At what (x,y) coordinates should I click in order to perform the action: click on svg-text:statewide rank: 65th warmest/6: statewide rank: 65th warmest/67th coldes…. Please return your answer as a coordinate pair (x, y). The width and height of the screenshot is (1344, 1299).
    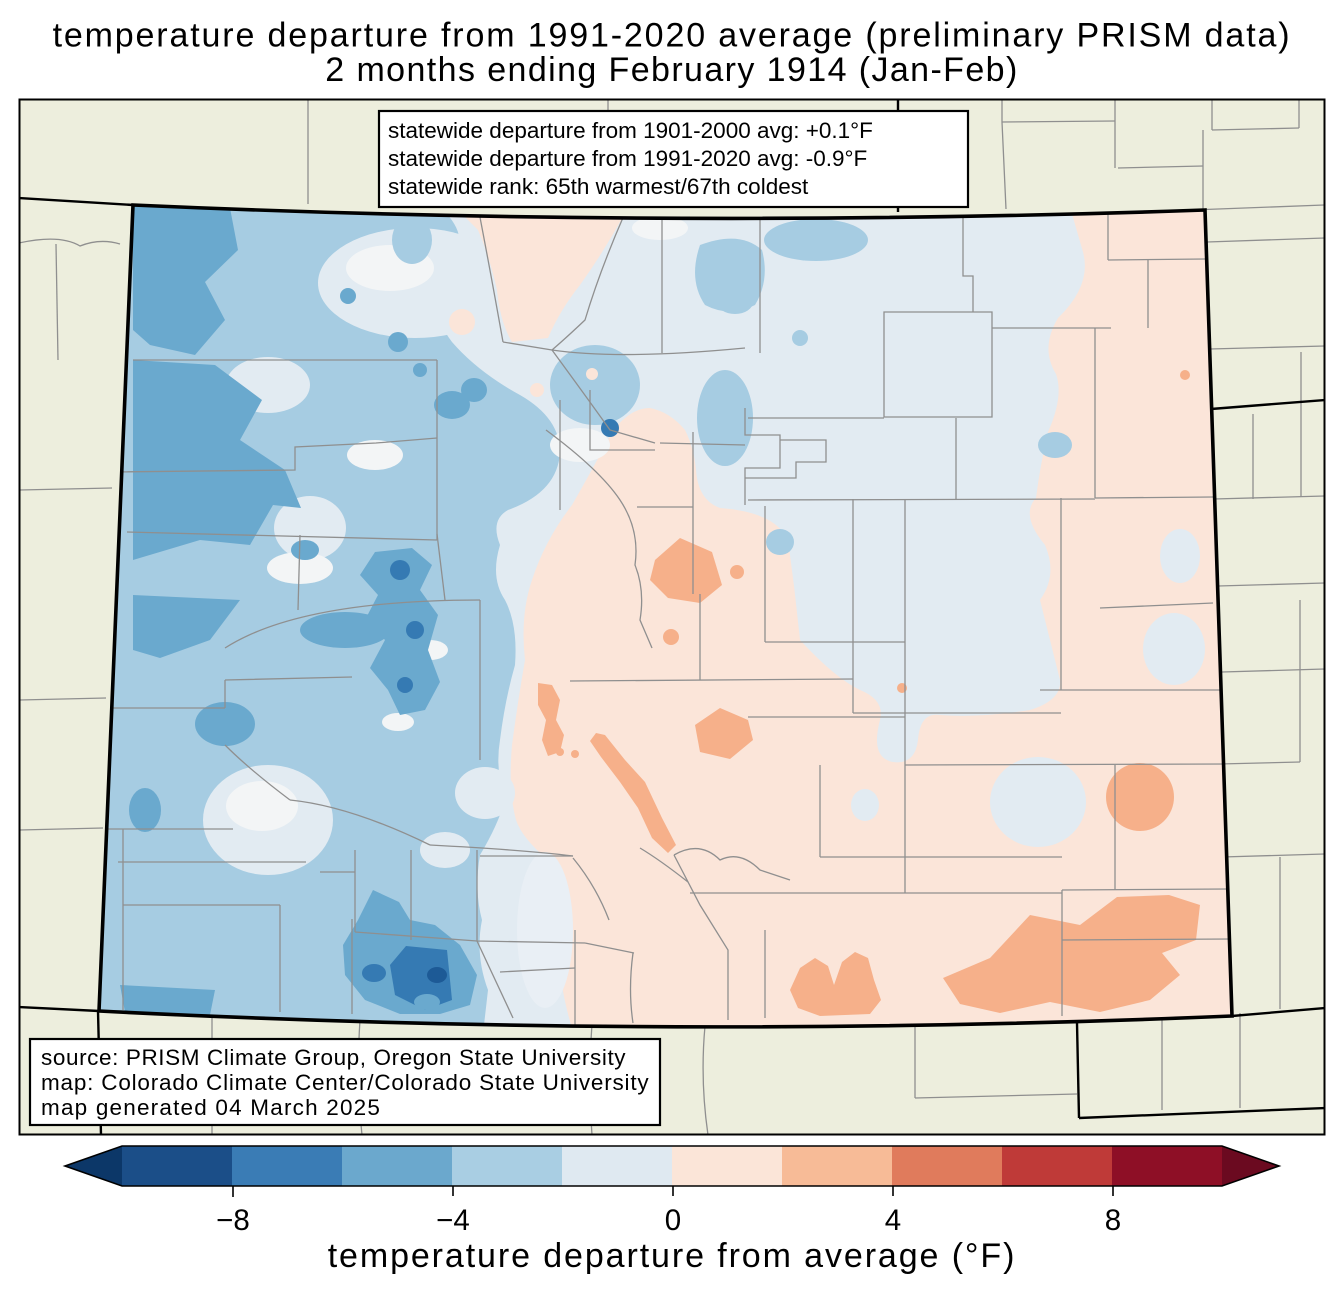
    Looking at the image, I should click on (598, 186).